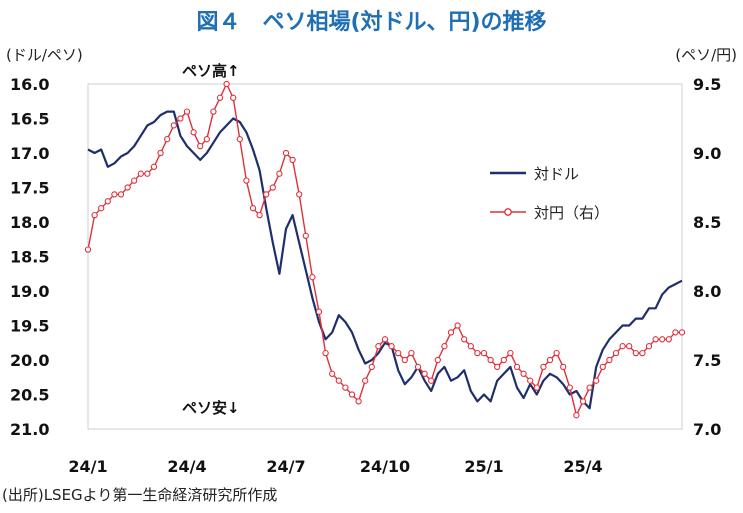  I want to click on left-tick-label: 21.0, so click(29, 429).